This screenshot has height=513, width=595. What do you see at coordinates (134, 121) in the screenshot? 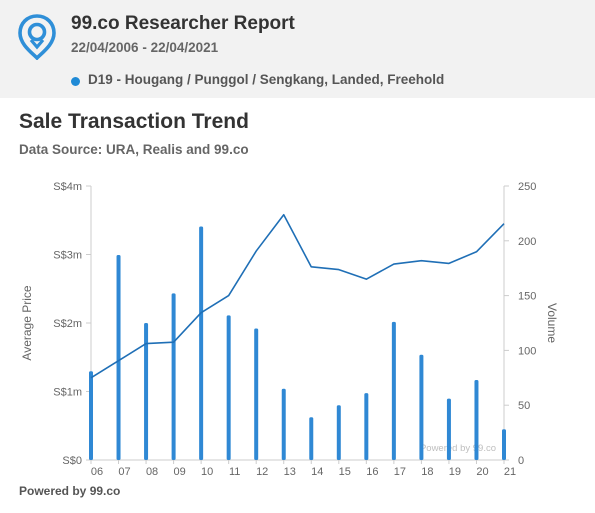
I see `chart-title: Sale Transaction Trend` at bounding box center [134, 121].